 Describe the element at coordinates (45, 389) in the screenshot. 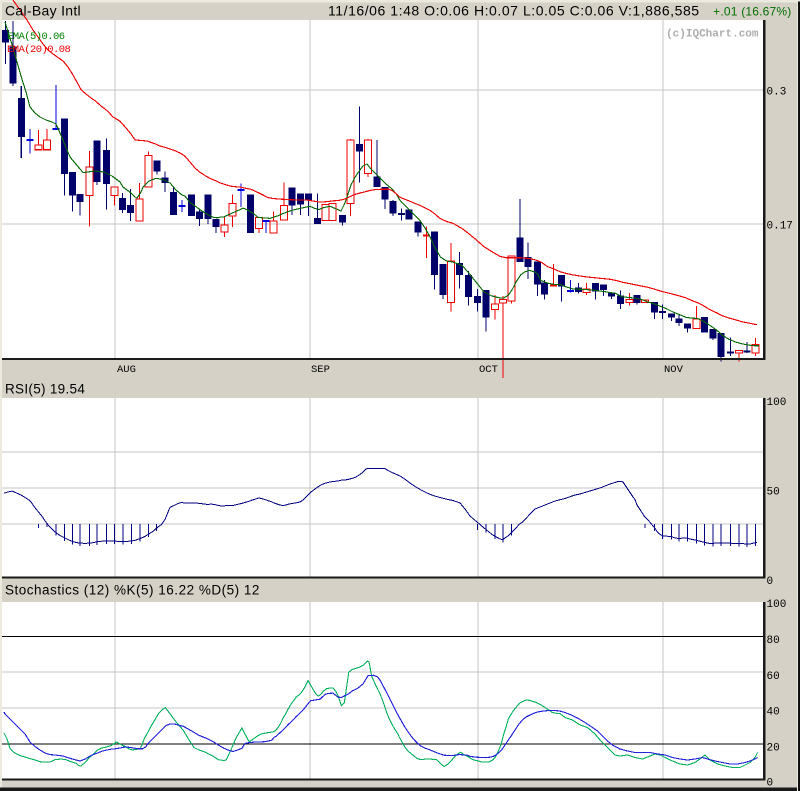

I see `svg-text: RSI(5) 19.54` at that location.